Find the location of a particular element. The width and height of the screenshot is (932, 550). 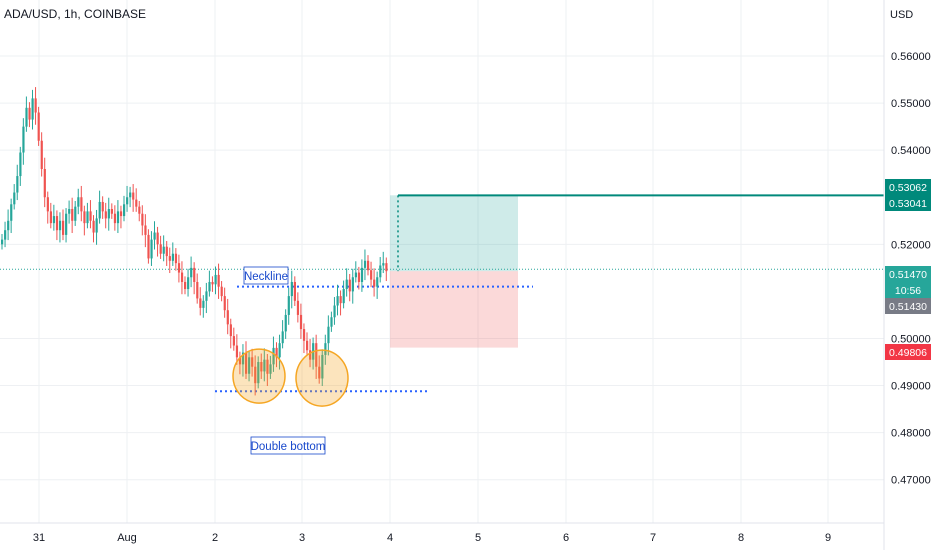

current-price-tag: 0.51470 is located at coordinates (908, 274).